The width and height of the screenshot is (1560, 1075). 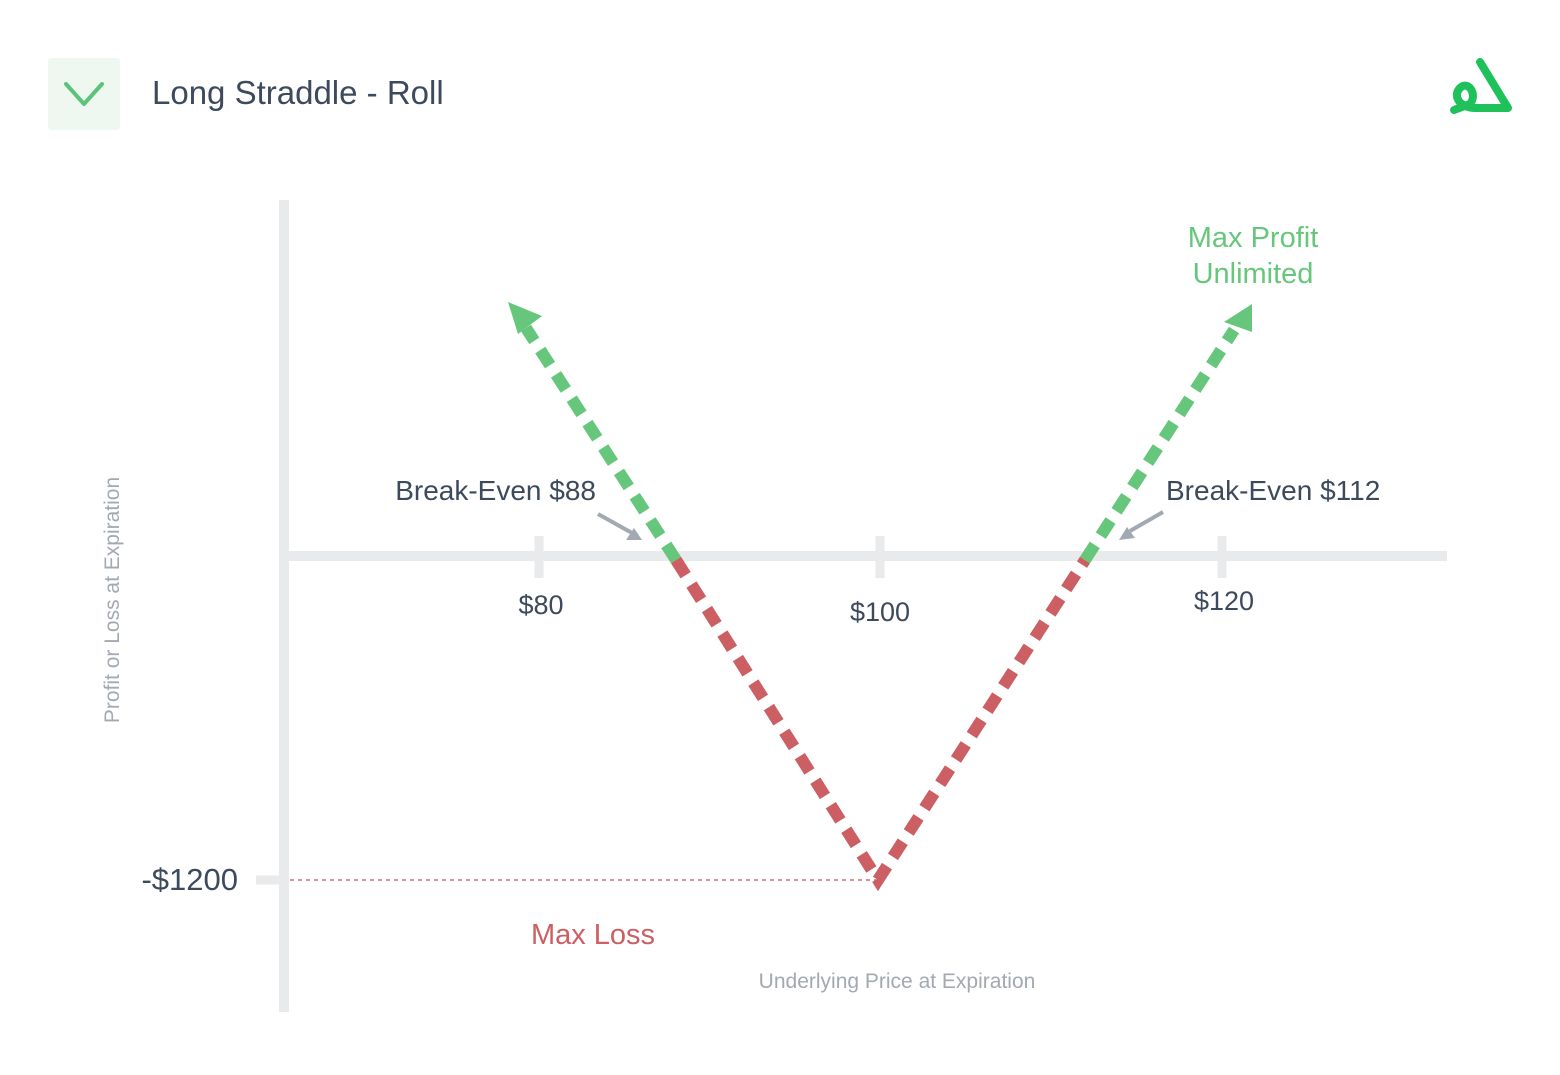 What do you see at coordinates (880, 525) in the screenshot?
I see `pointer-arrows` at bounding box center [880, 525].